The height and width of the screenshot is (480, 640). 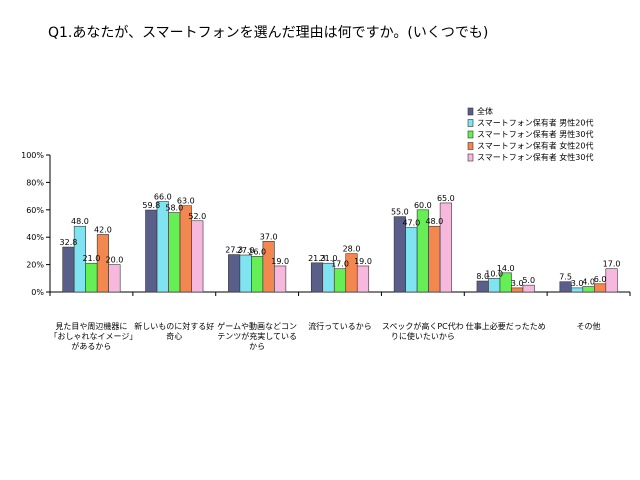 What do you see at coordinates (37, 292) in the screenshot?
I see `y-tick-label: 0%` at bounding box center [37, 292].